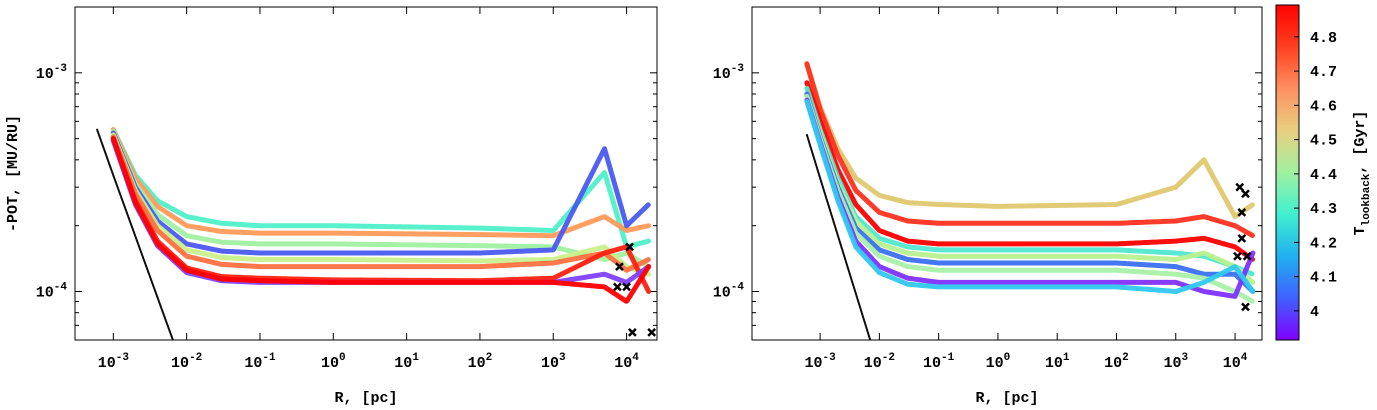 The width and height of the screenshot is (1377, 410). I want to click on colorbar, so click(1287, 172).